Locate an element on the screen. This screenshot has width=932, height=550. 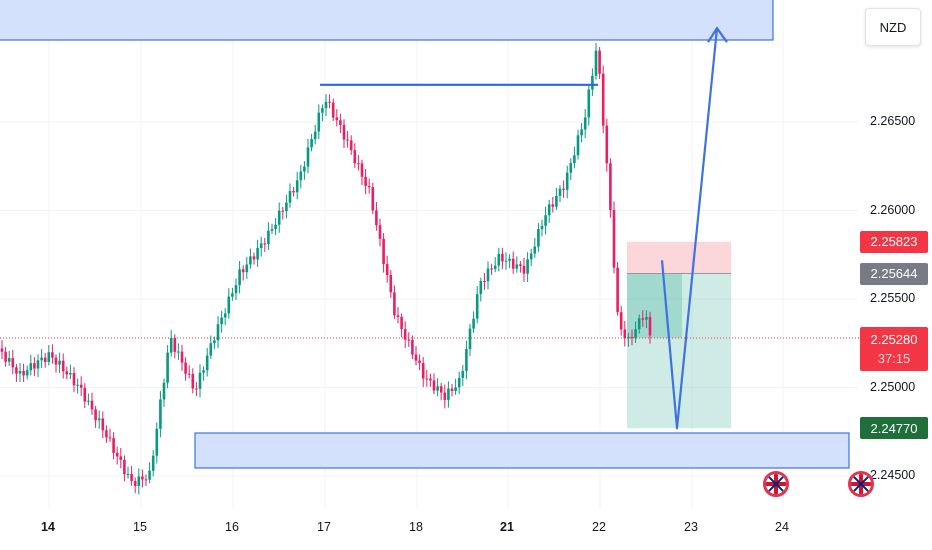
realized-zone is located at coordinates (654, 305).